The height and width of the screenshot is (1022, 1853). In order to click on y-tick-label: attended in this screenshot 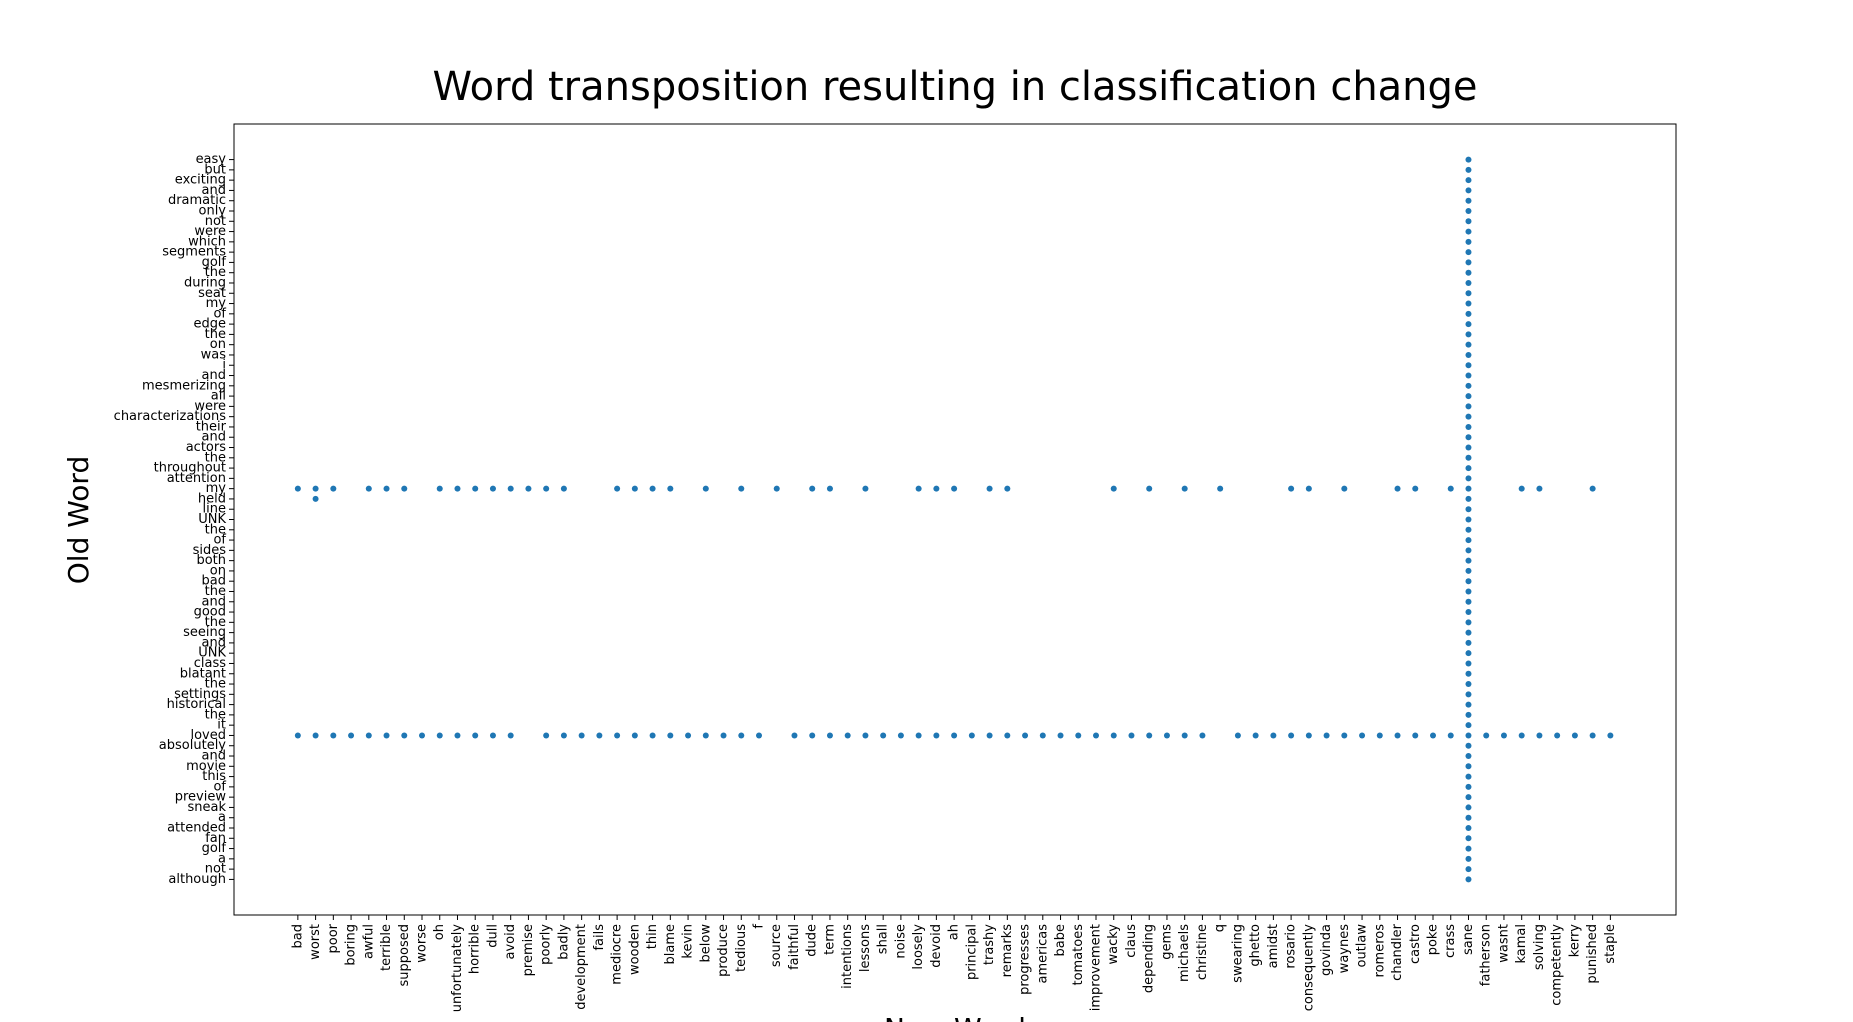, I will do `click(196, 828)`.